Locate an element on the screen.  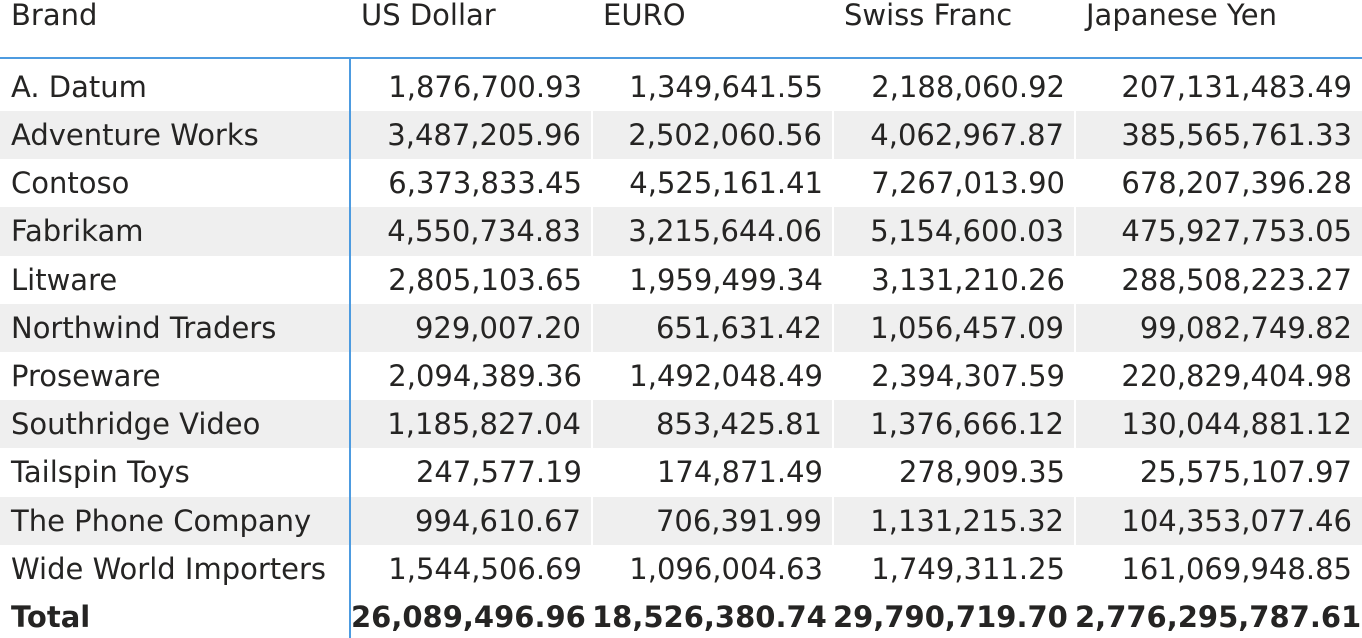
cell-japanese-yen: 25,575,107.97 is located at coordinates (1245, 472).